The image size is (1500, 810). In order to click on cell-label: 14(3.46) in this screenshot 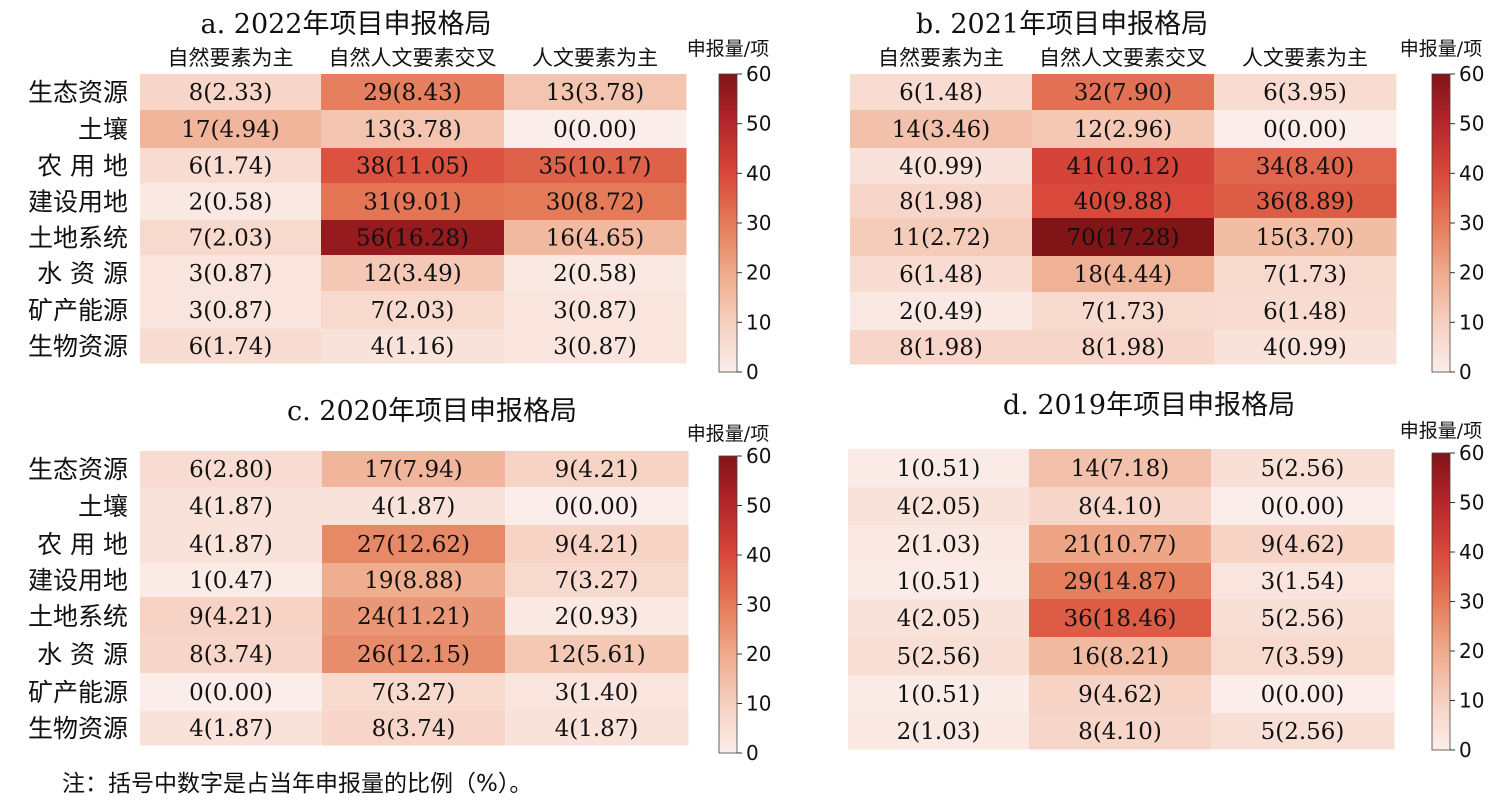, I will do `click(941, 130)`.